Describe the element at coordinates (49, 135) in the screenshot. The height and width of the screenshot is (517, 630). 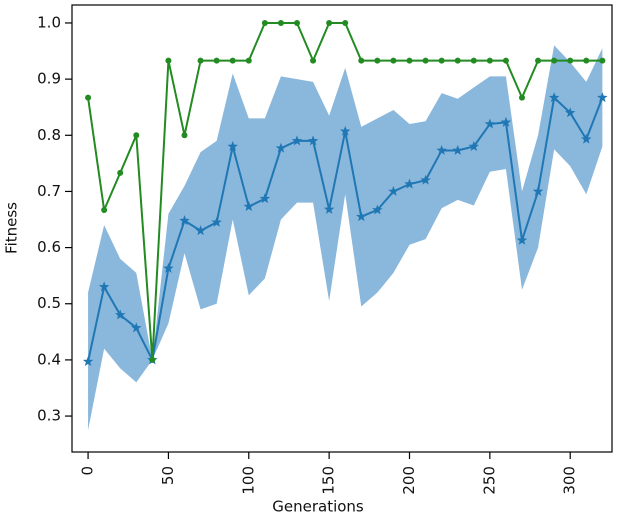
I see `y-tick-label: 0.8` at that location.